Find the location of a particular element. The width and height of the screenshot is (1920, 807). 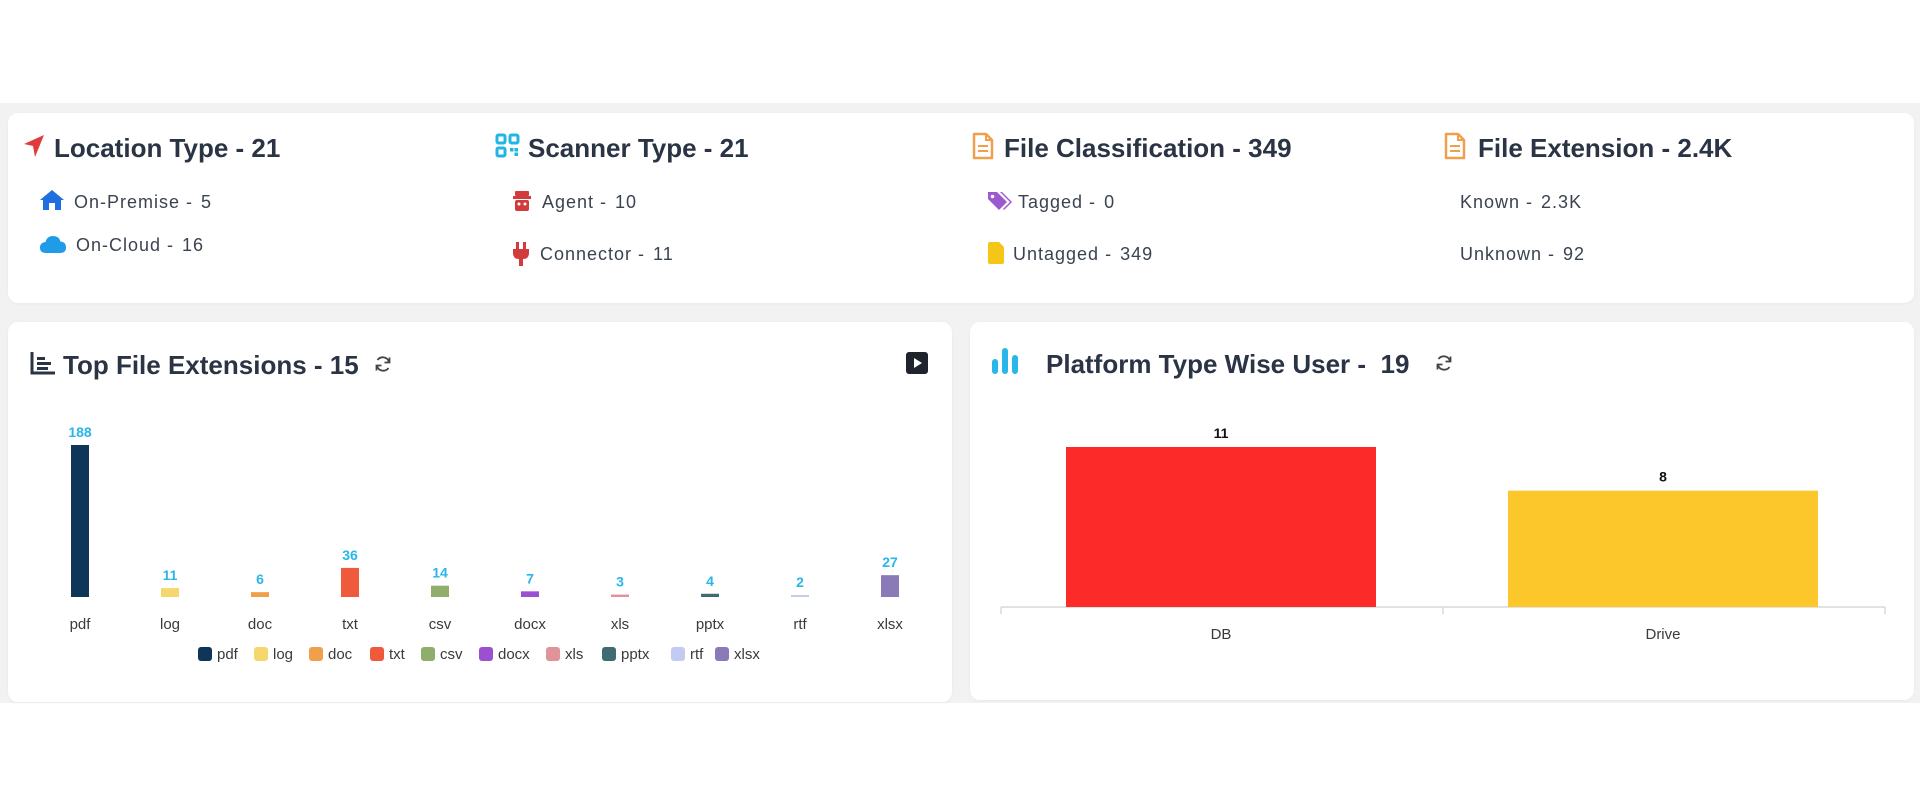

connector-label: Connector - is located at coordinates (593, 254).